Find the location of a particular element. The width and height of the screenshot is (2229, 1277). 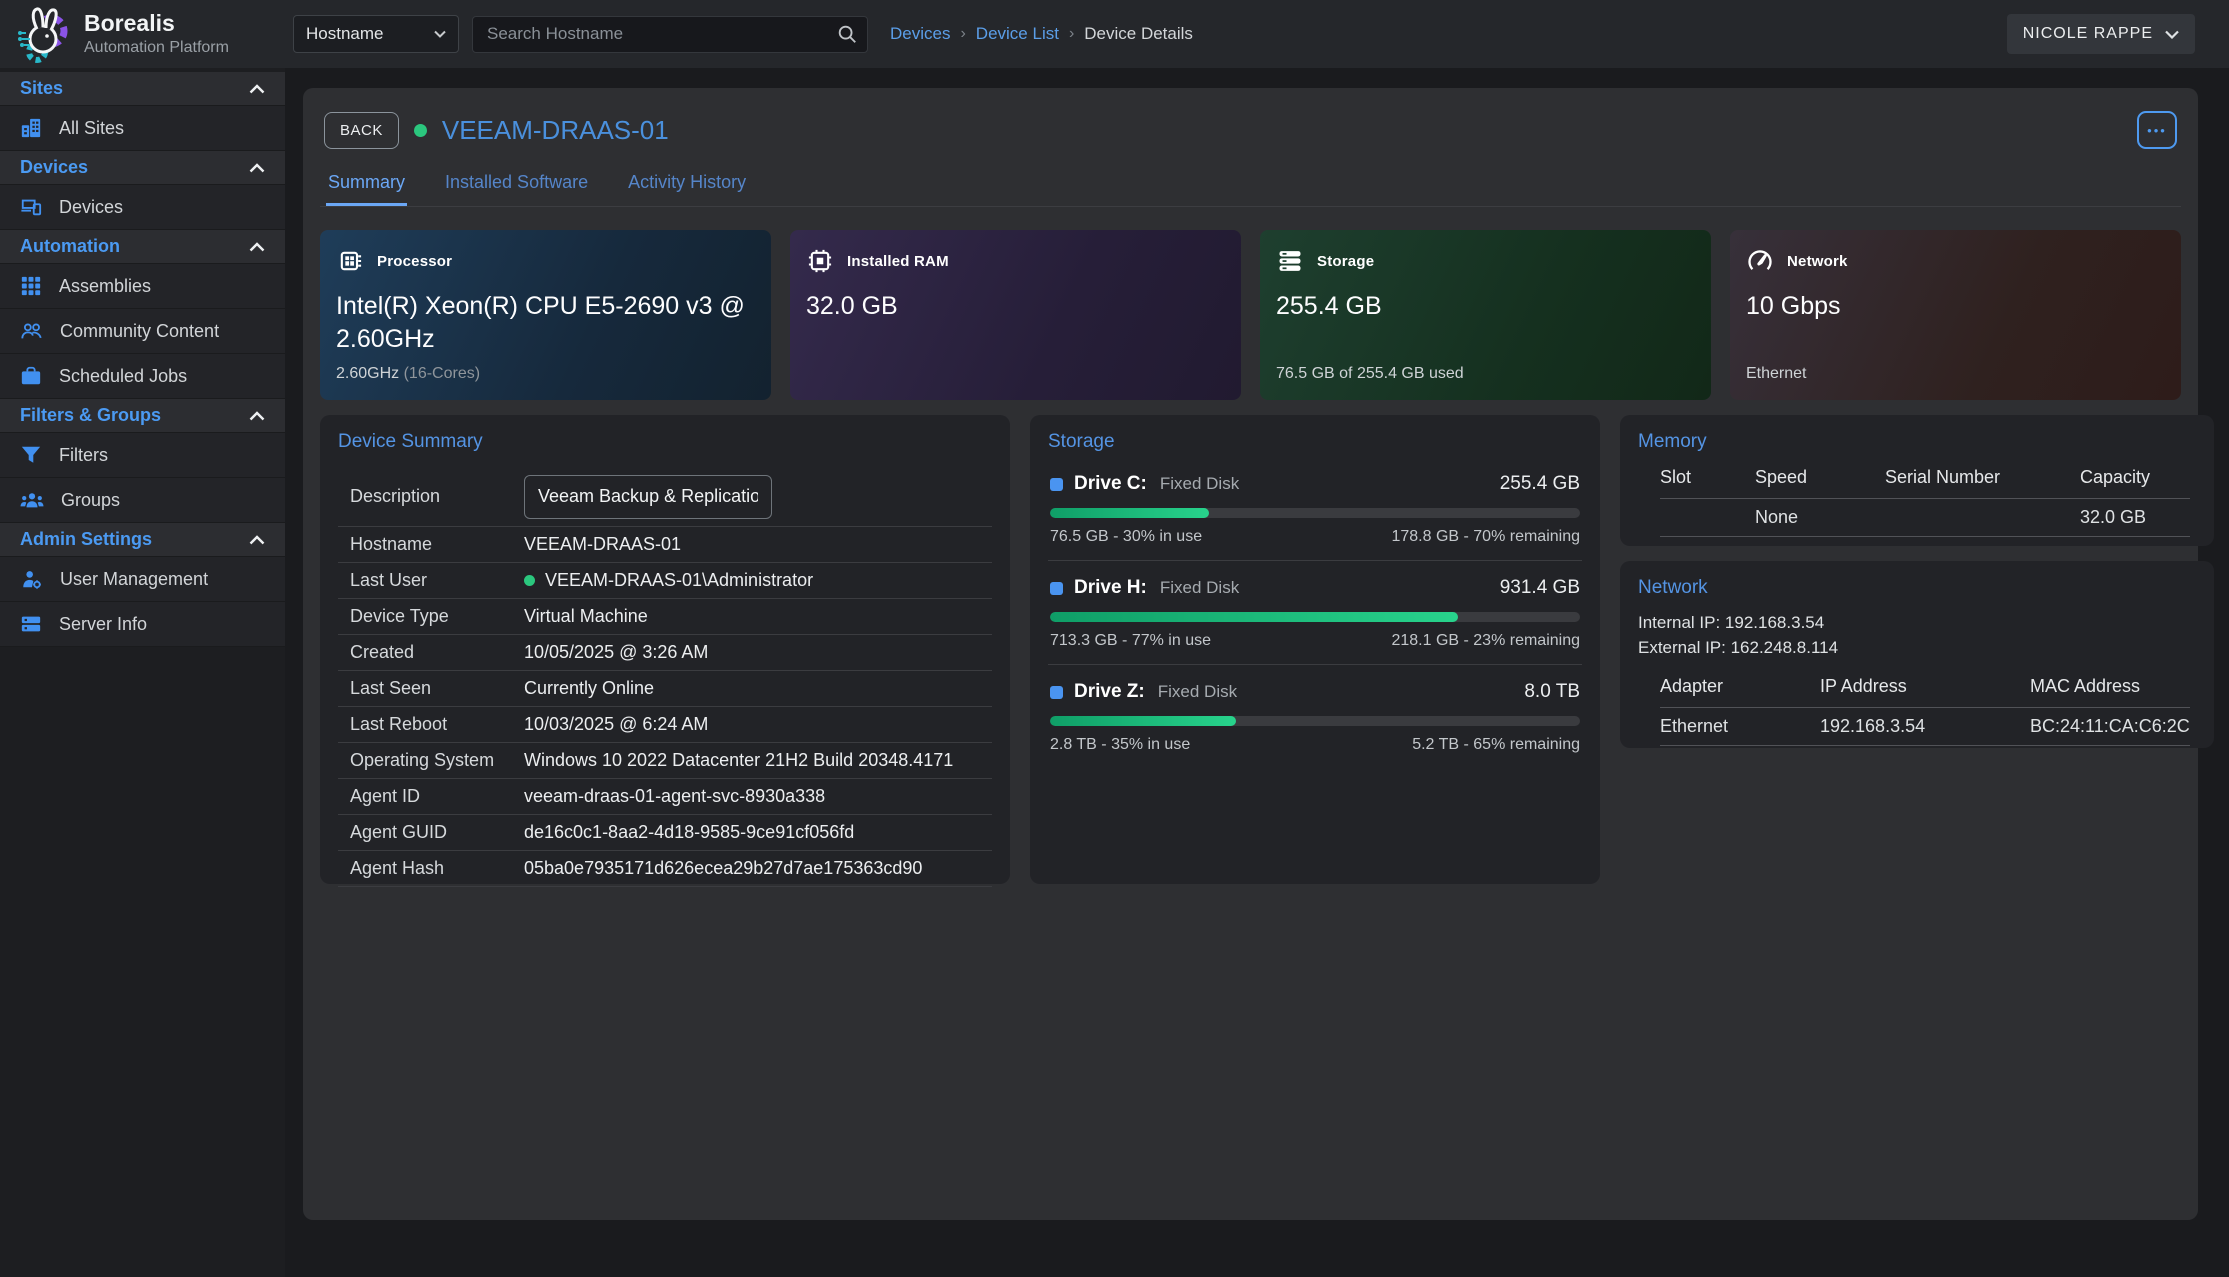

devices-icon is located at coordinates (31, 207).